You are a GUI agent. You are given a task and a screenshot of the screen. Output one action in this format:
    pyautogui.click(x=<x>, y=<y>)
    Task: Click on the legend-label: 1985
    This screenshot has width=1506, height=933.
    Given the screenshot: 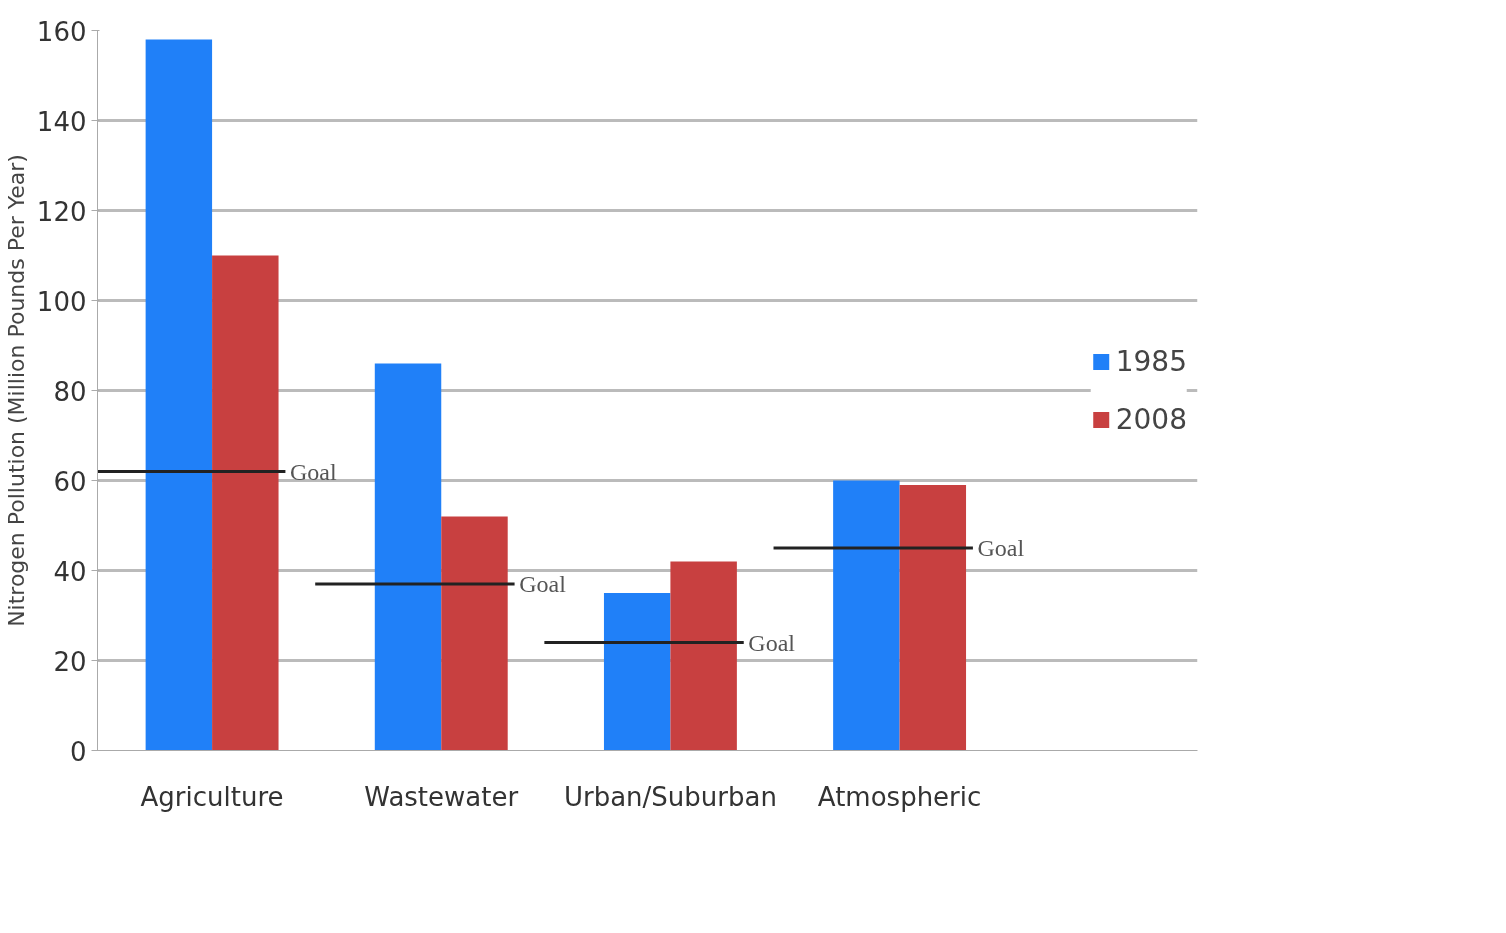 What is the action you would take?
    pyautogui.click(x=1151, y=361)
    